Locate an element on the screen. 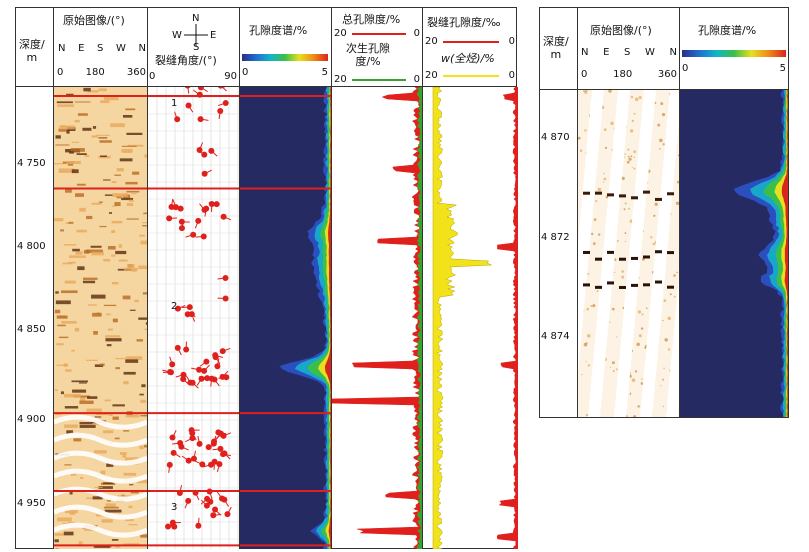  fracture-angle-track is located at coordinates (193, 318).